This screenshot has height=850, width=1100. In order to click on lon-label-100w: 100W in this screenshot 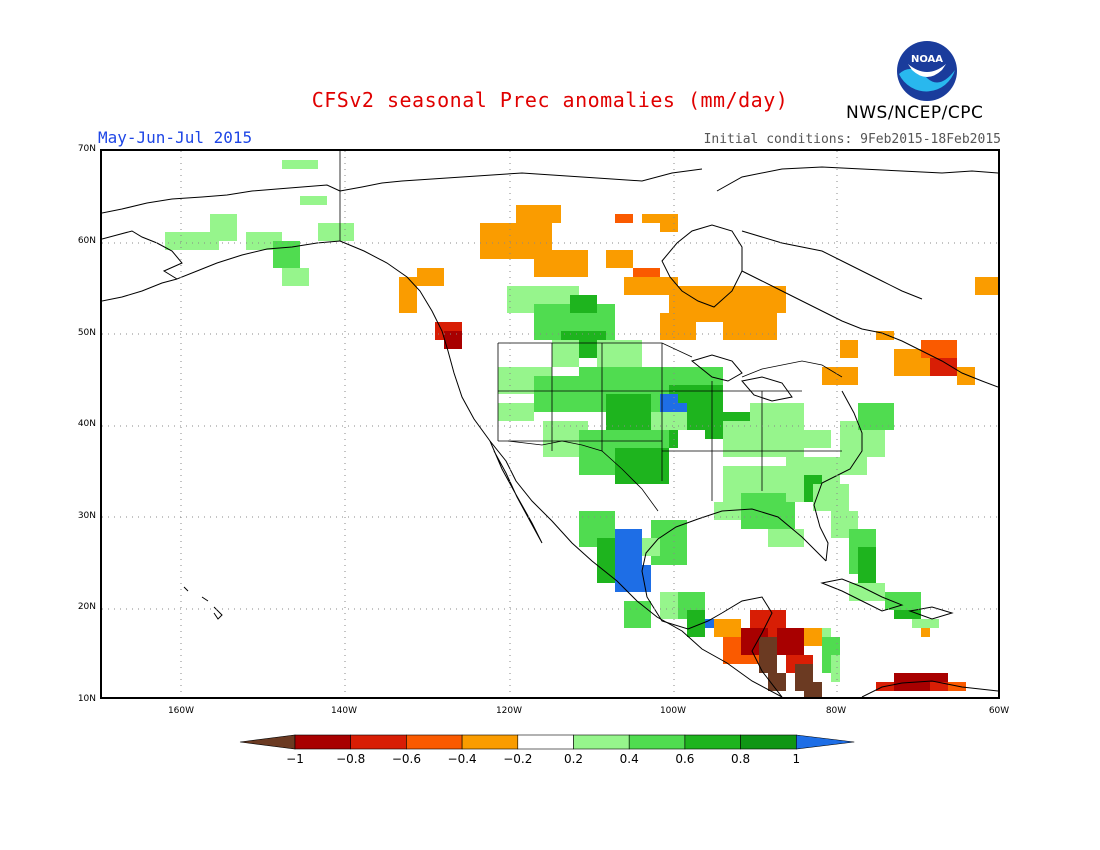, I will do `click(673, 711)`.